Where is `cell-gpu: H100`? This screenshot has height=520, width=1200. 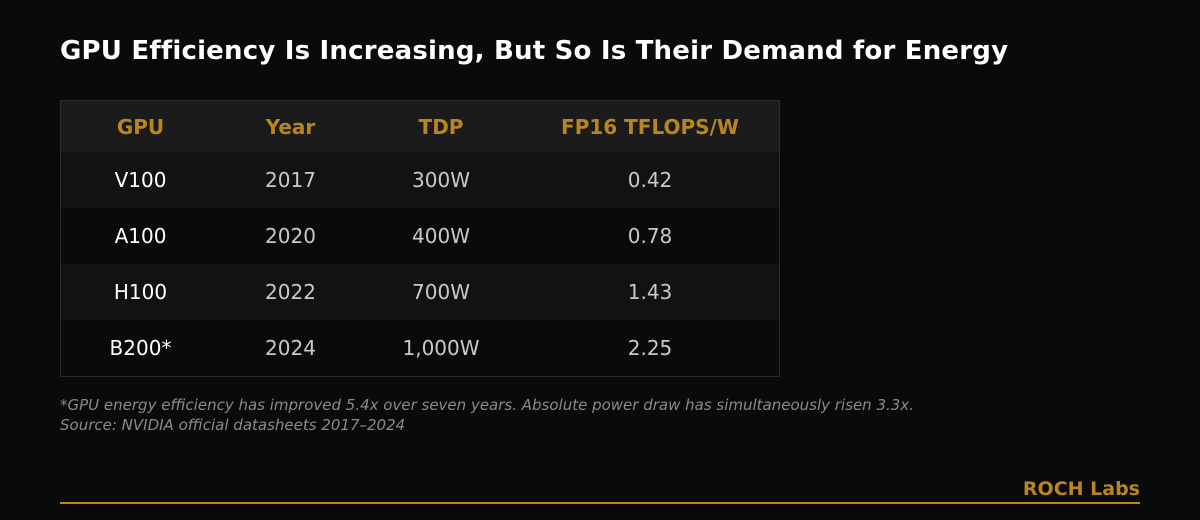 cell-gpu: H100 is located at coordinates (140, 292).